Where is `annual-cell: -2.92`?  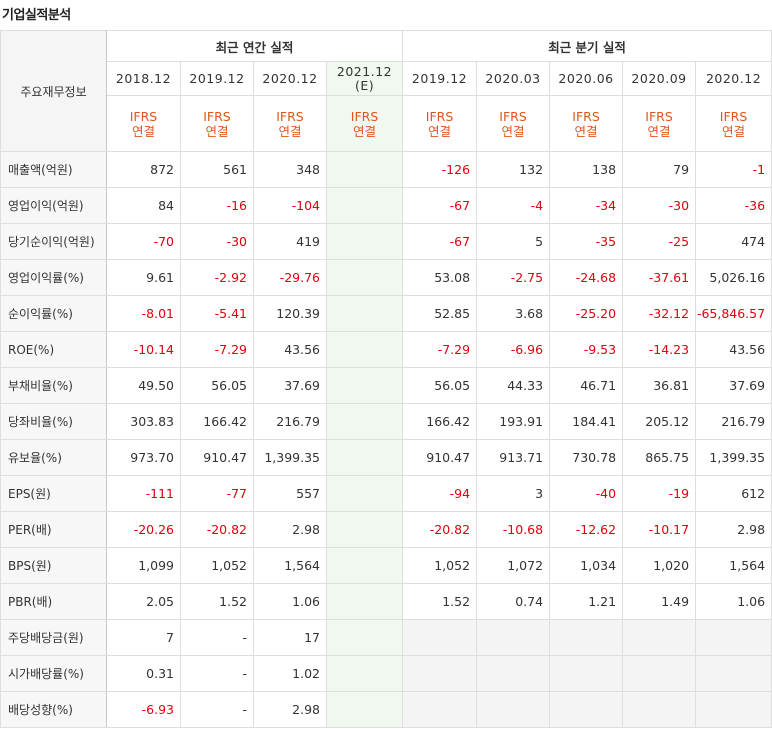 annual-cell: -2.92 is located at coordinates (217, 277).